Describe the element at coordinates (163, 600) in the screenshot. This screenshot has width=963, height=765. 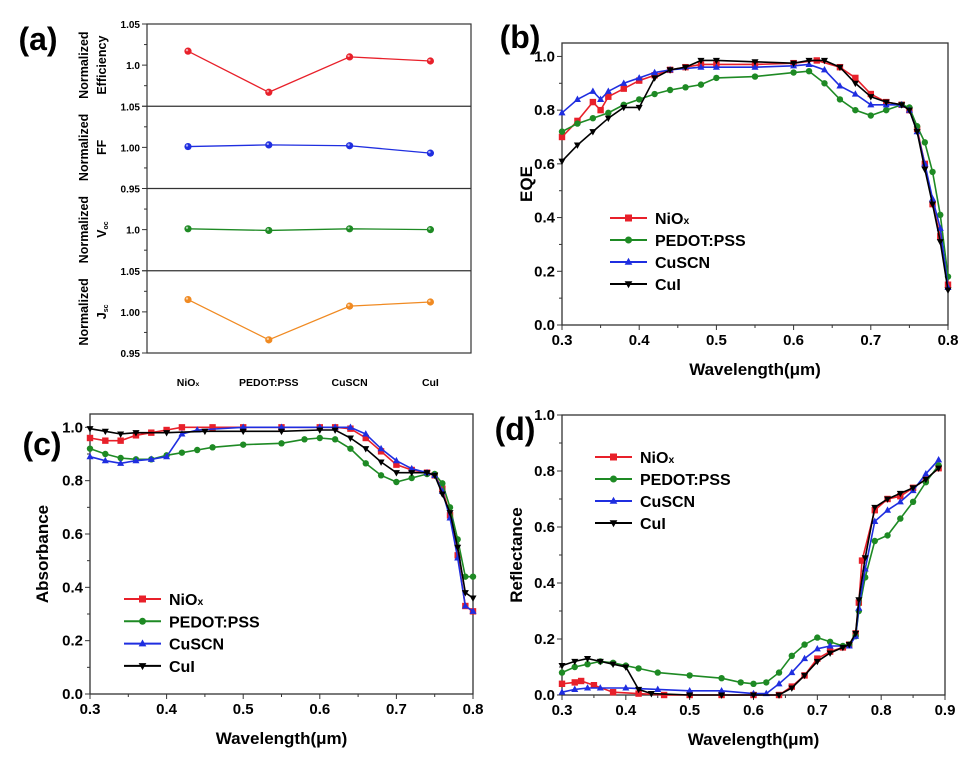
I see `legend-item: NiOx` at that location.